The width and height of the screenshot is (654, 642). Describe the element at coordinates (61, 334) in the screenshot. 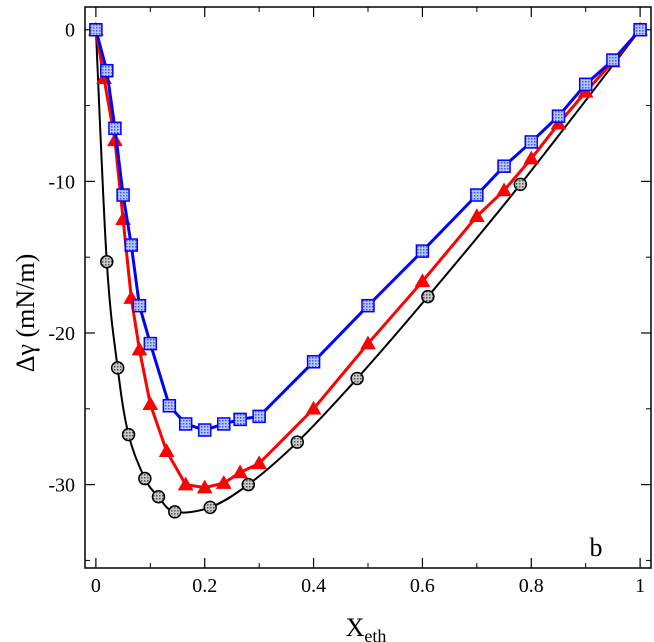

I see `y-tick-label: -20` at that location.